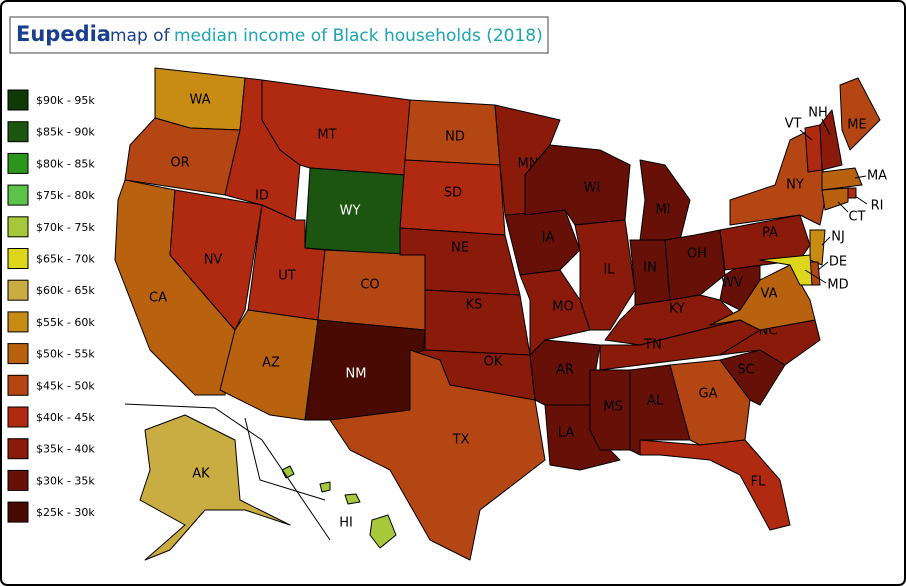 The width and height of the screenshot is (906, 586). I want to click on state-label: SD, so click(453, 193).